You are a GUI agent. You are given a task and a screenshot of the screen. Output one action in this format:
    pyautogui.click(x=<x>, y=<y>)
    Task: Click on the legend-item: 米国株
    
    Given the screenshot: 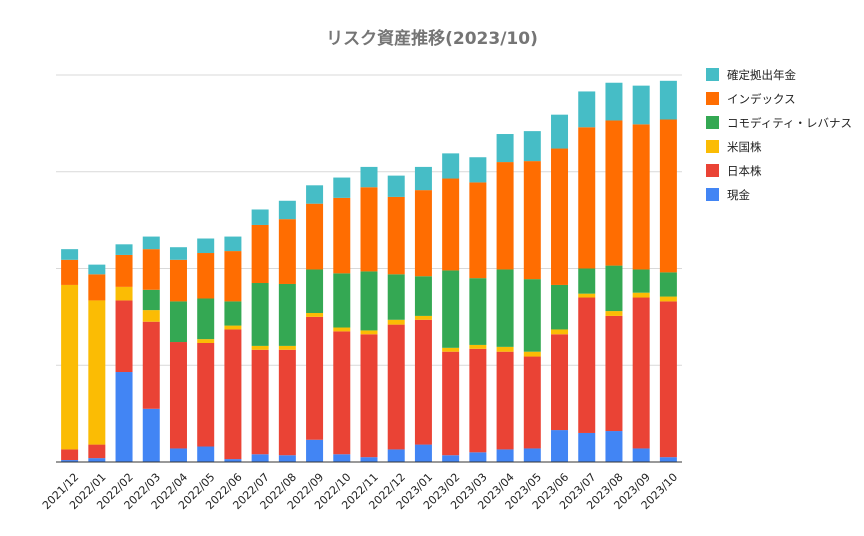 What is the action you would take?
    pyautogui.click(x=734, y=147)
    